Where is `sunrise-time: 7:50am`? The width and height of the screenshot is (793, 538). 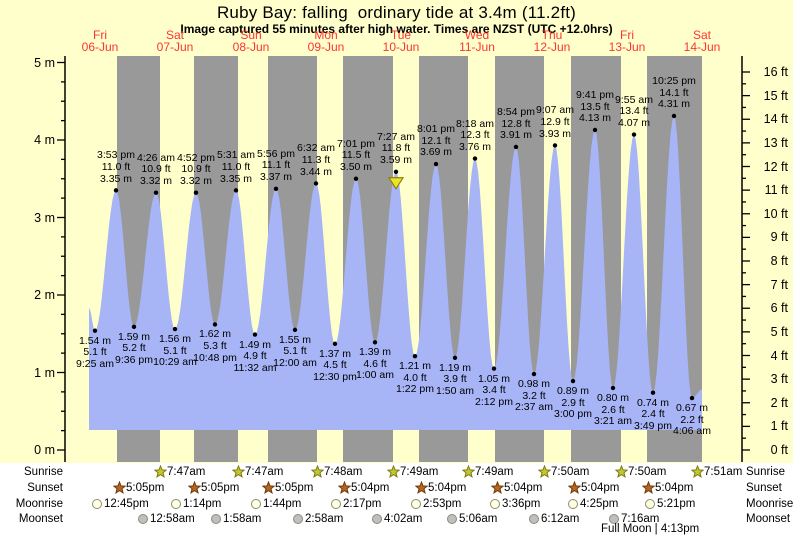 sunrise-time: 7:50am is located at coordinates (647, 472).